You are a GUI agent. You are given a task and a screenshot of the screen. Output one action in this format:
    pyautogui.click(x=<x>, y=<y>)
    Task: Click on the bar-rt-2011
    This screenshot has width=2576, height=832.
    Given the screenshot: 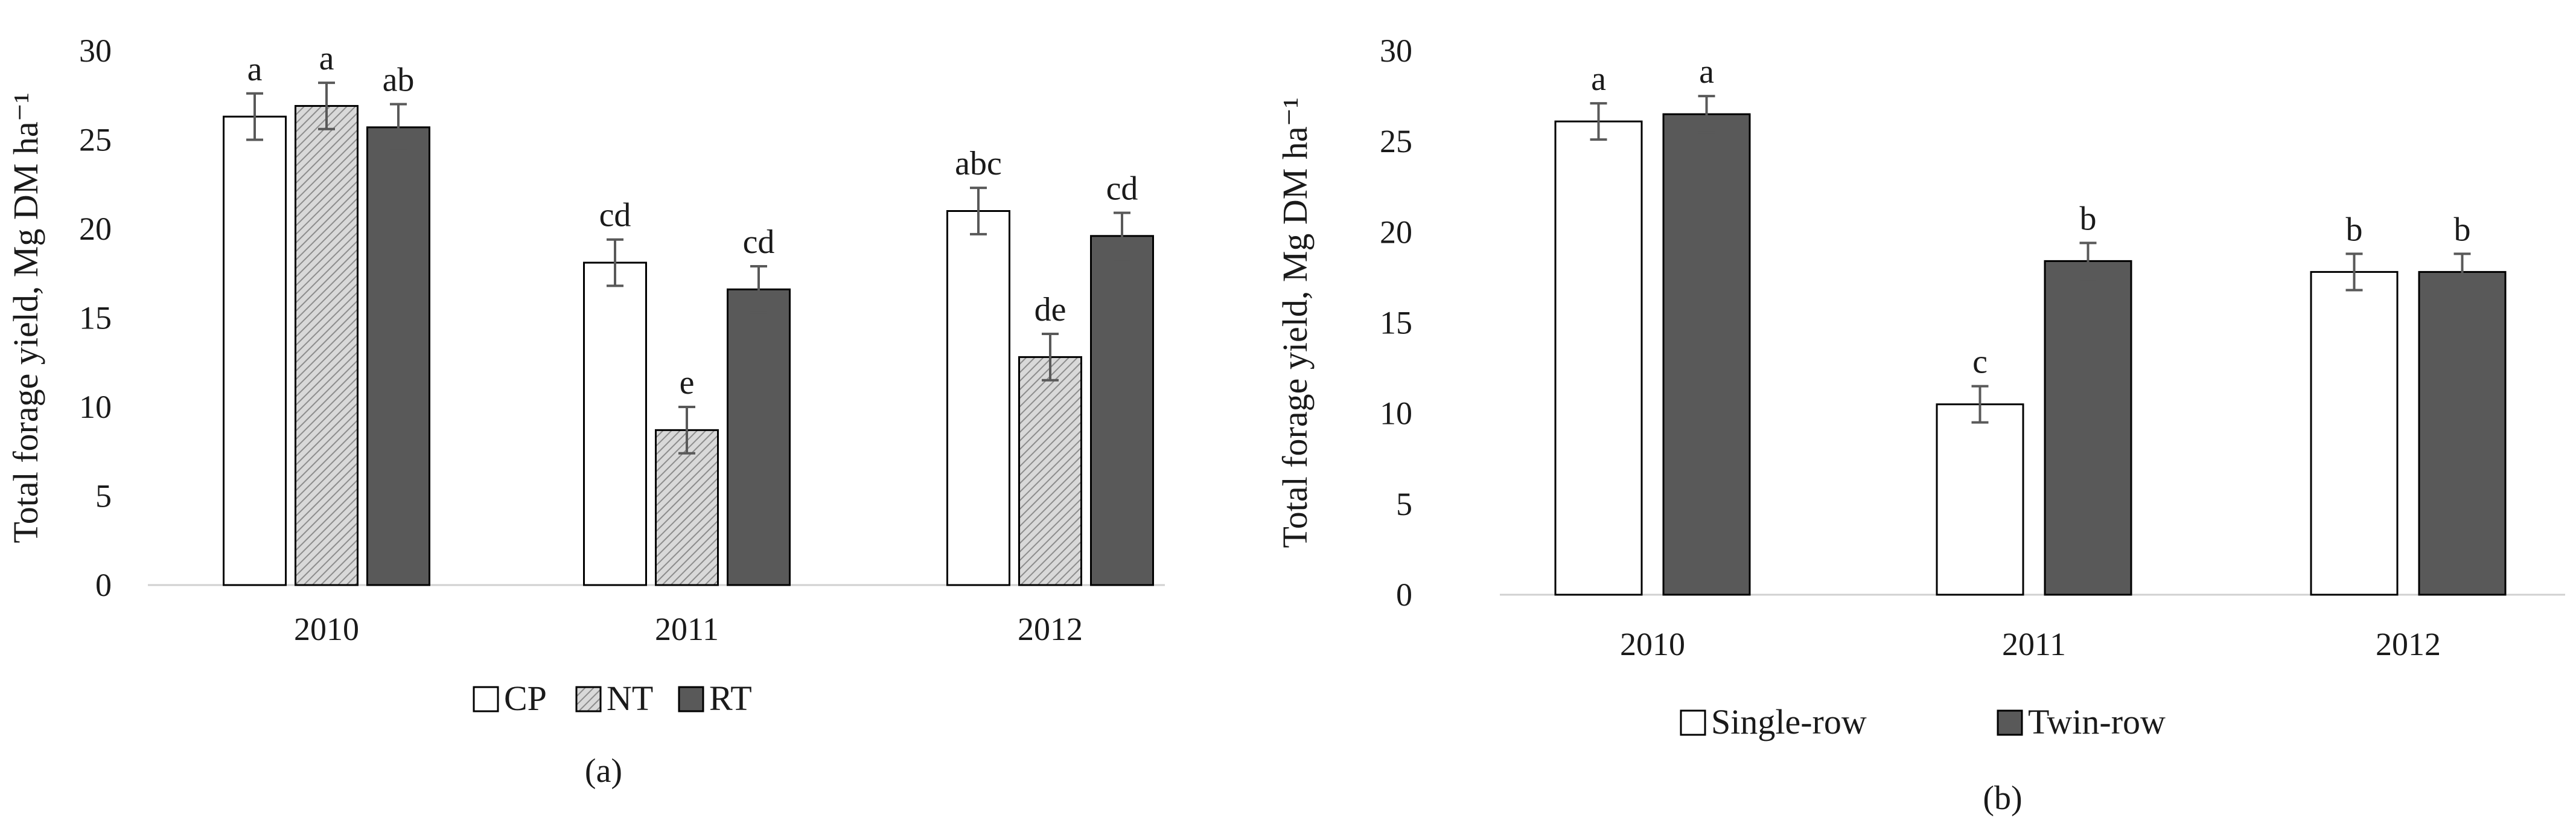 What is the action you would take?
    pyautogui.click(x=759, y=437)
    